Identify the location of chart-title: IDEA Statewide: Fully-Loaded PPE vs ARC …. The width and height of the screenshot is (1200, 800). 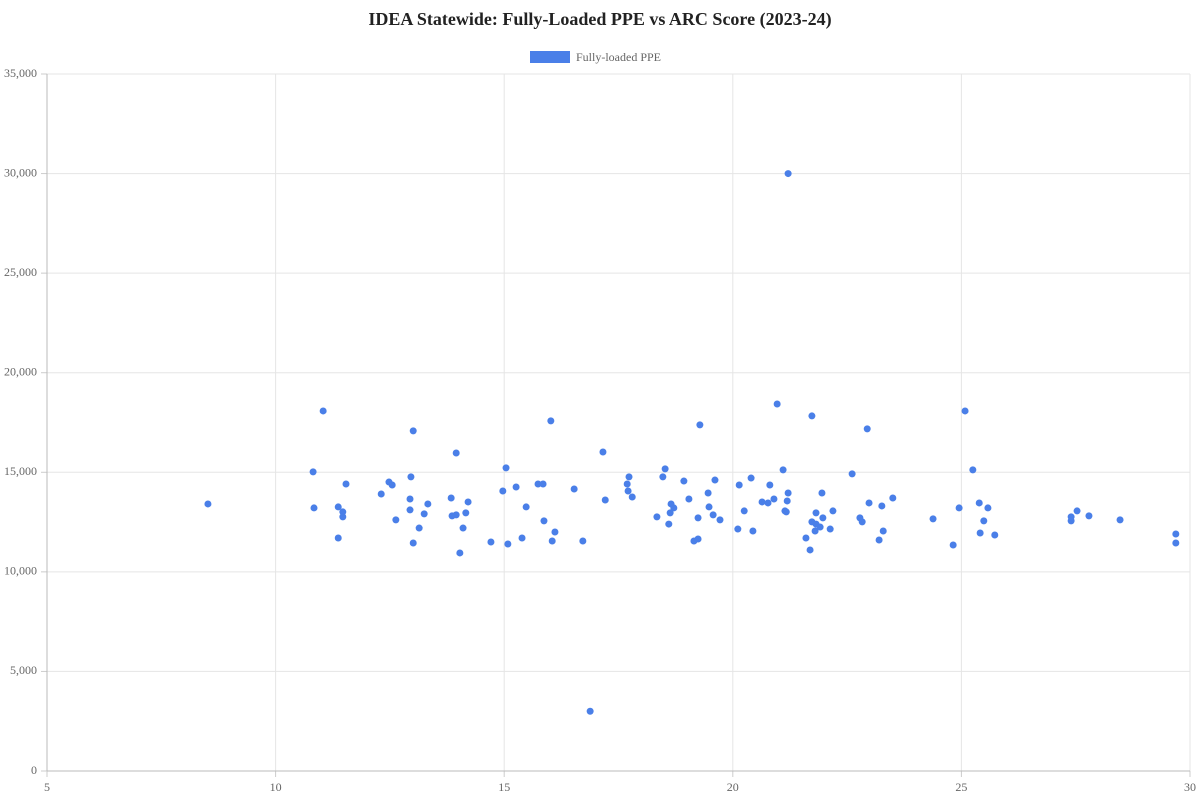
(599, 19).